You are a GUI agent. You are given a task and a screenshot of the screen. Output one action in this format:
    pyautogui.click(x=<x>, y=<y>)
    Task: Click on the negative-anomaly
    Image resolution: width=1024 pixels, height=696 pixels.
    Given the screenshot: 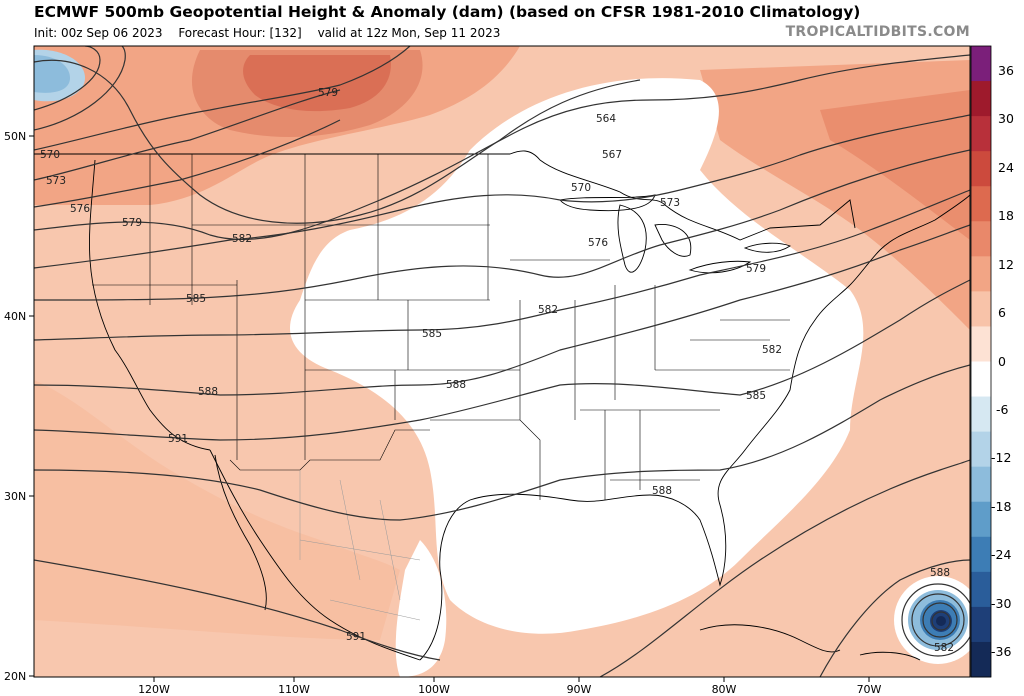 What is the action you would take?
    pyautogui.click(x=52, y=74)
    